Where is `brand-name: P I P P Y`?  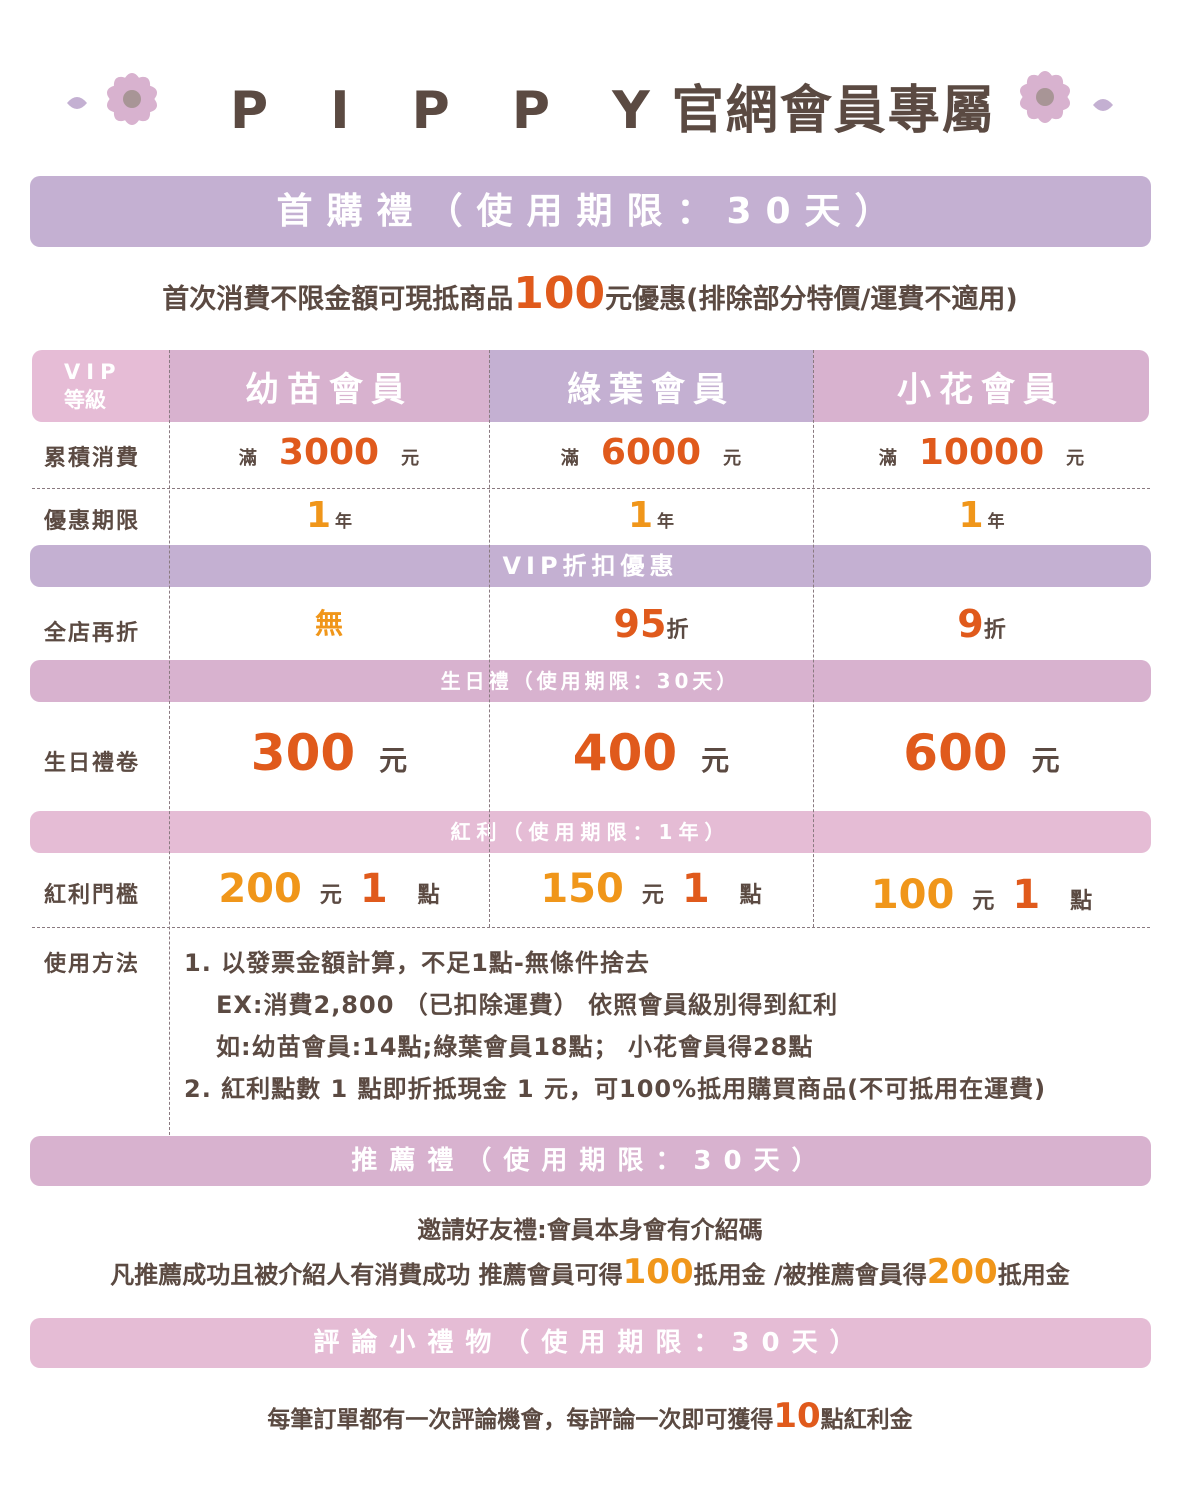 brand-name: P I P P Y is located at coordinates (451, 111).